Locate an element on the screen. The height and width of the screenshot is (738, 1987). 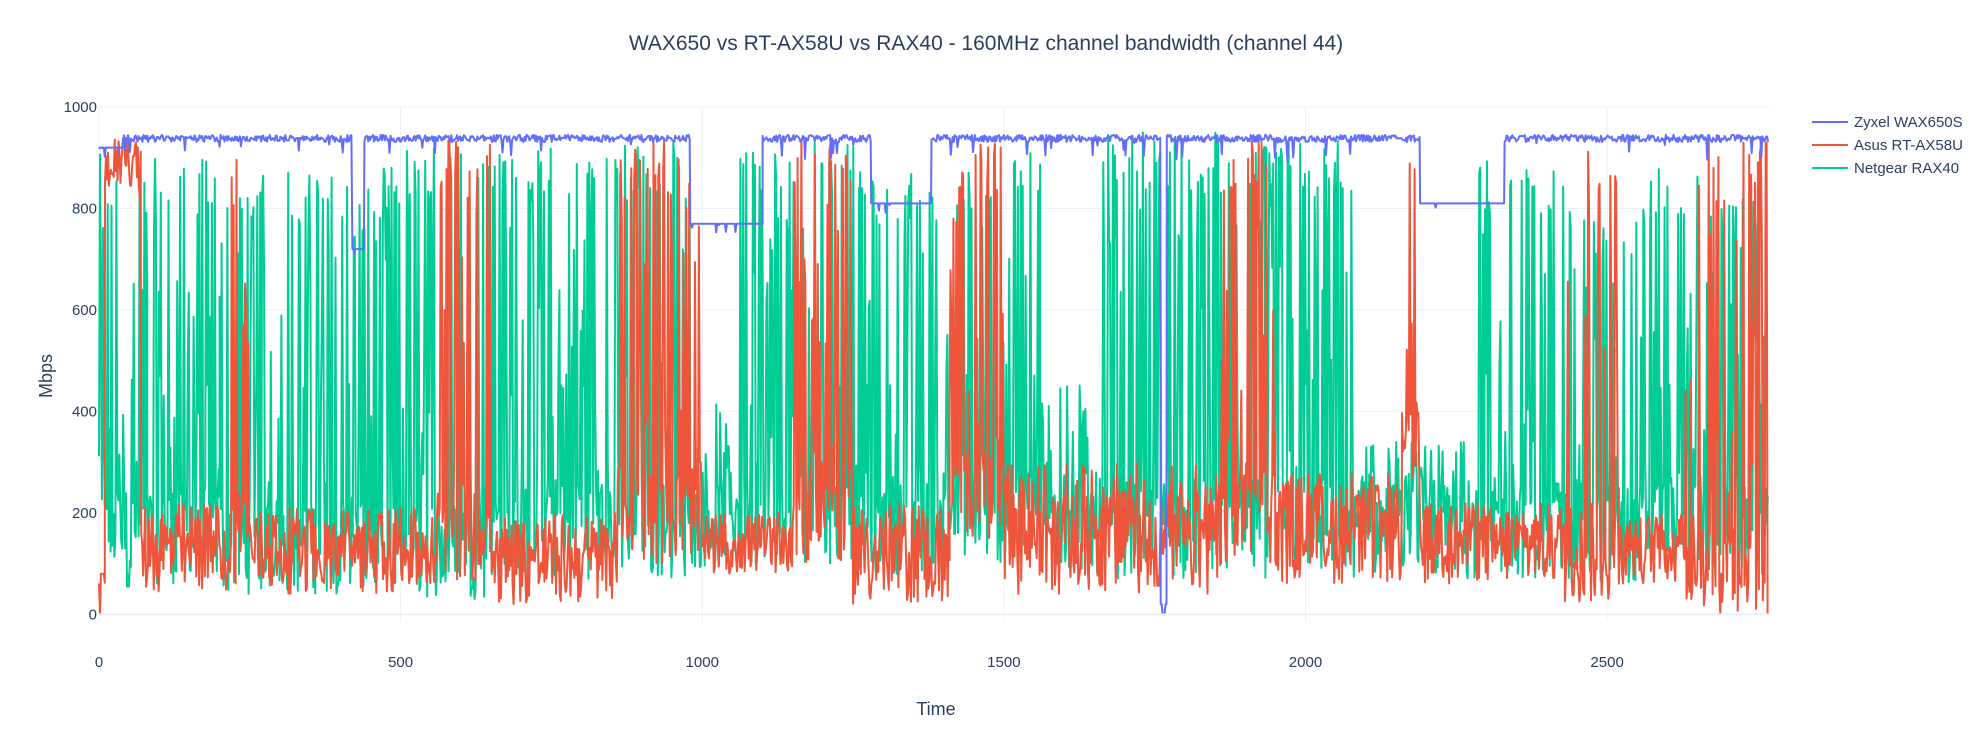
legend-item: Asus RT-AX58U is located at coordinates (1887, 145).